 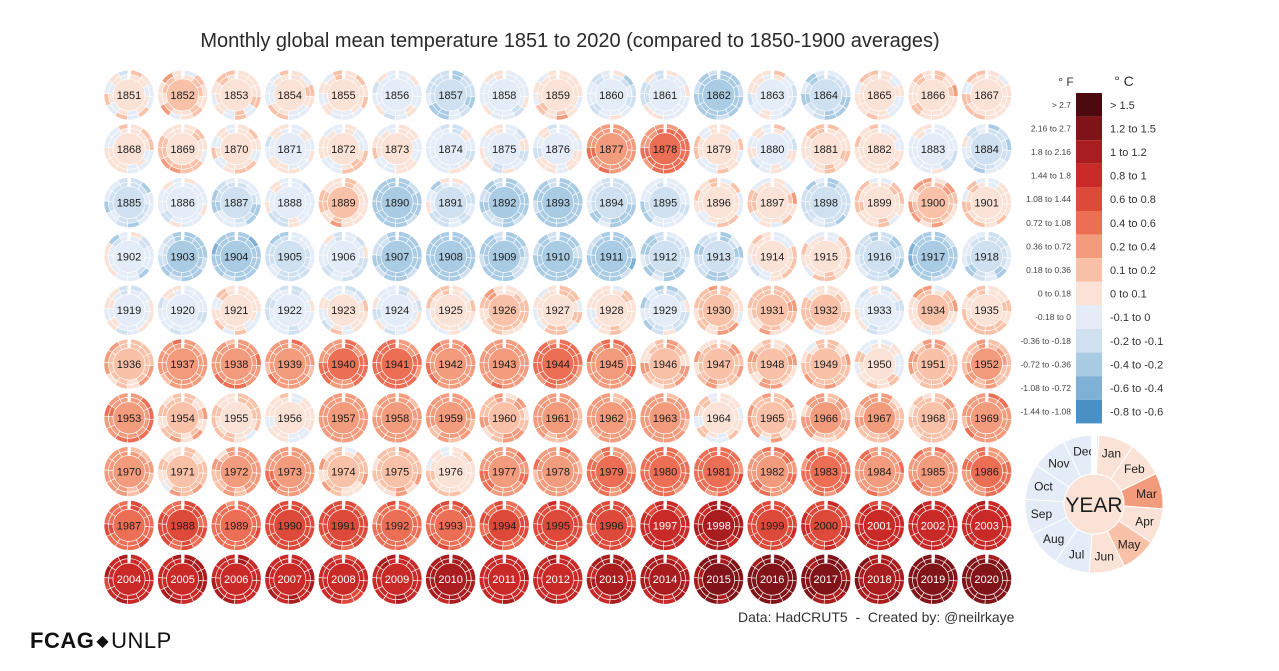 What do you see at coordinates (182, 473) in the screenshot?
I see `year-label: 1971` at bounding box center [182, 473].